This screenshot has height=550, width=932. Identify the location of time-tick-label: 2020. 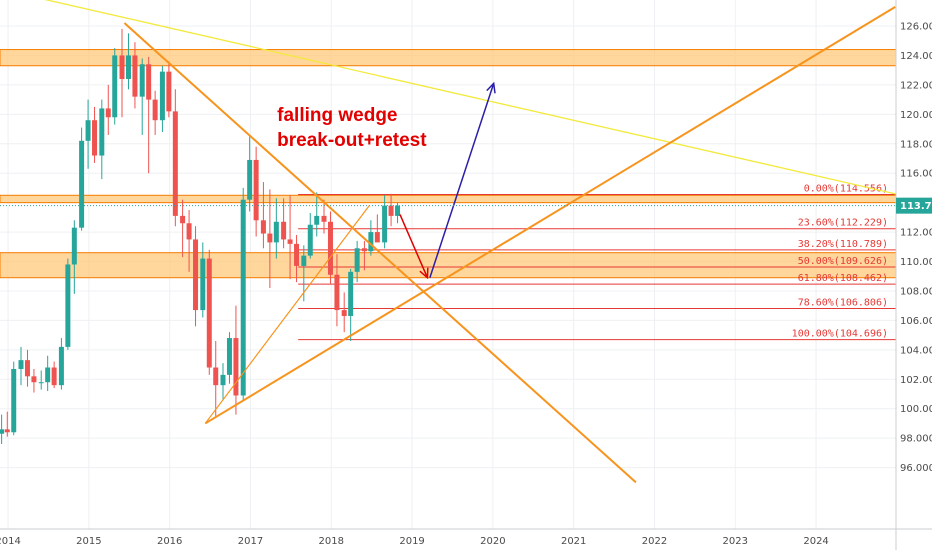
(492, 541).